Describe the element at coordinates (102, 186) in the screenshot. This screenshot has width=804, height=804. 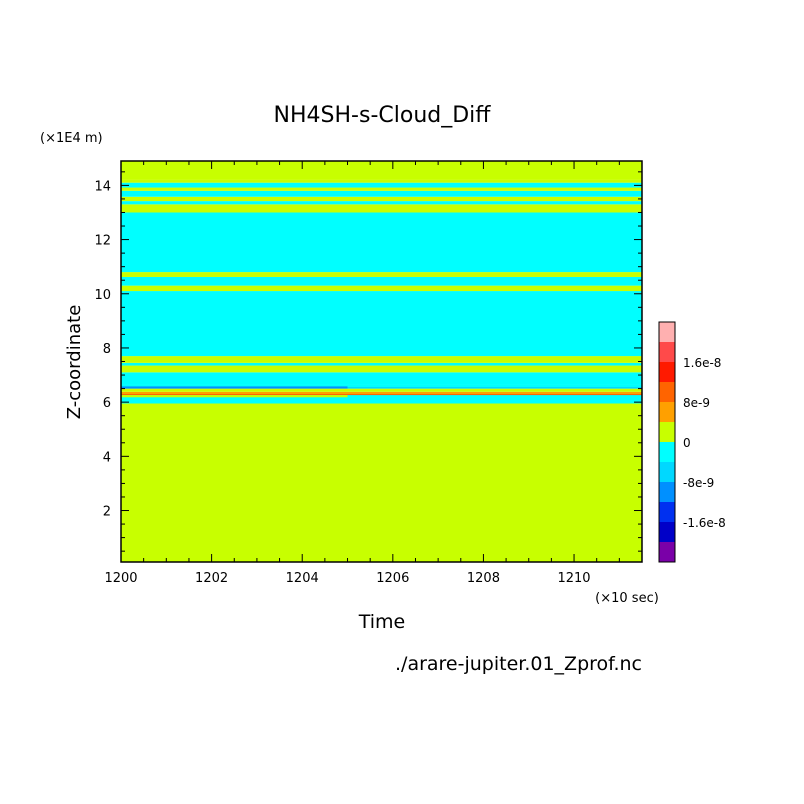
I see `y-tick-label: 14` at that location.